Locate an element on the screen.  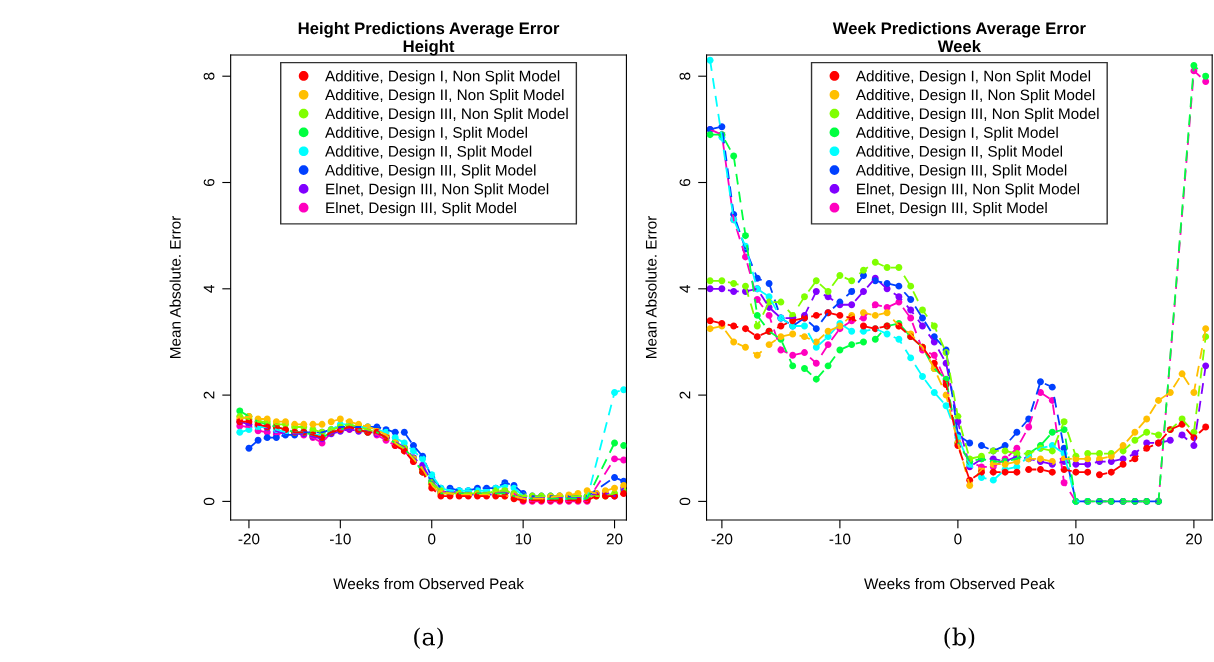
chart-title: Height Predictions Average Error is located at coordinates (429, 29).